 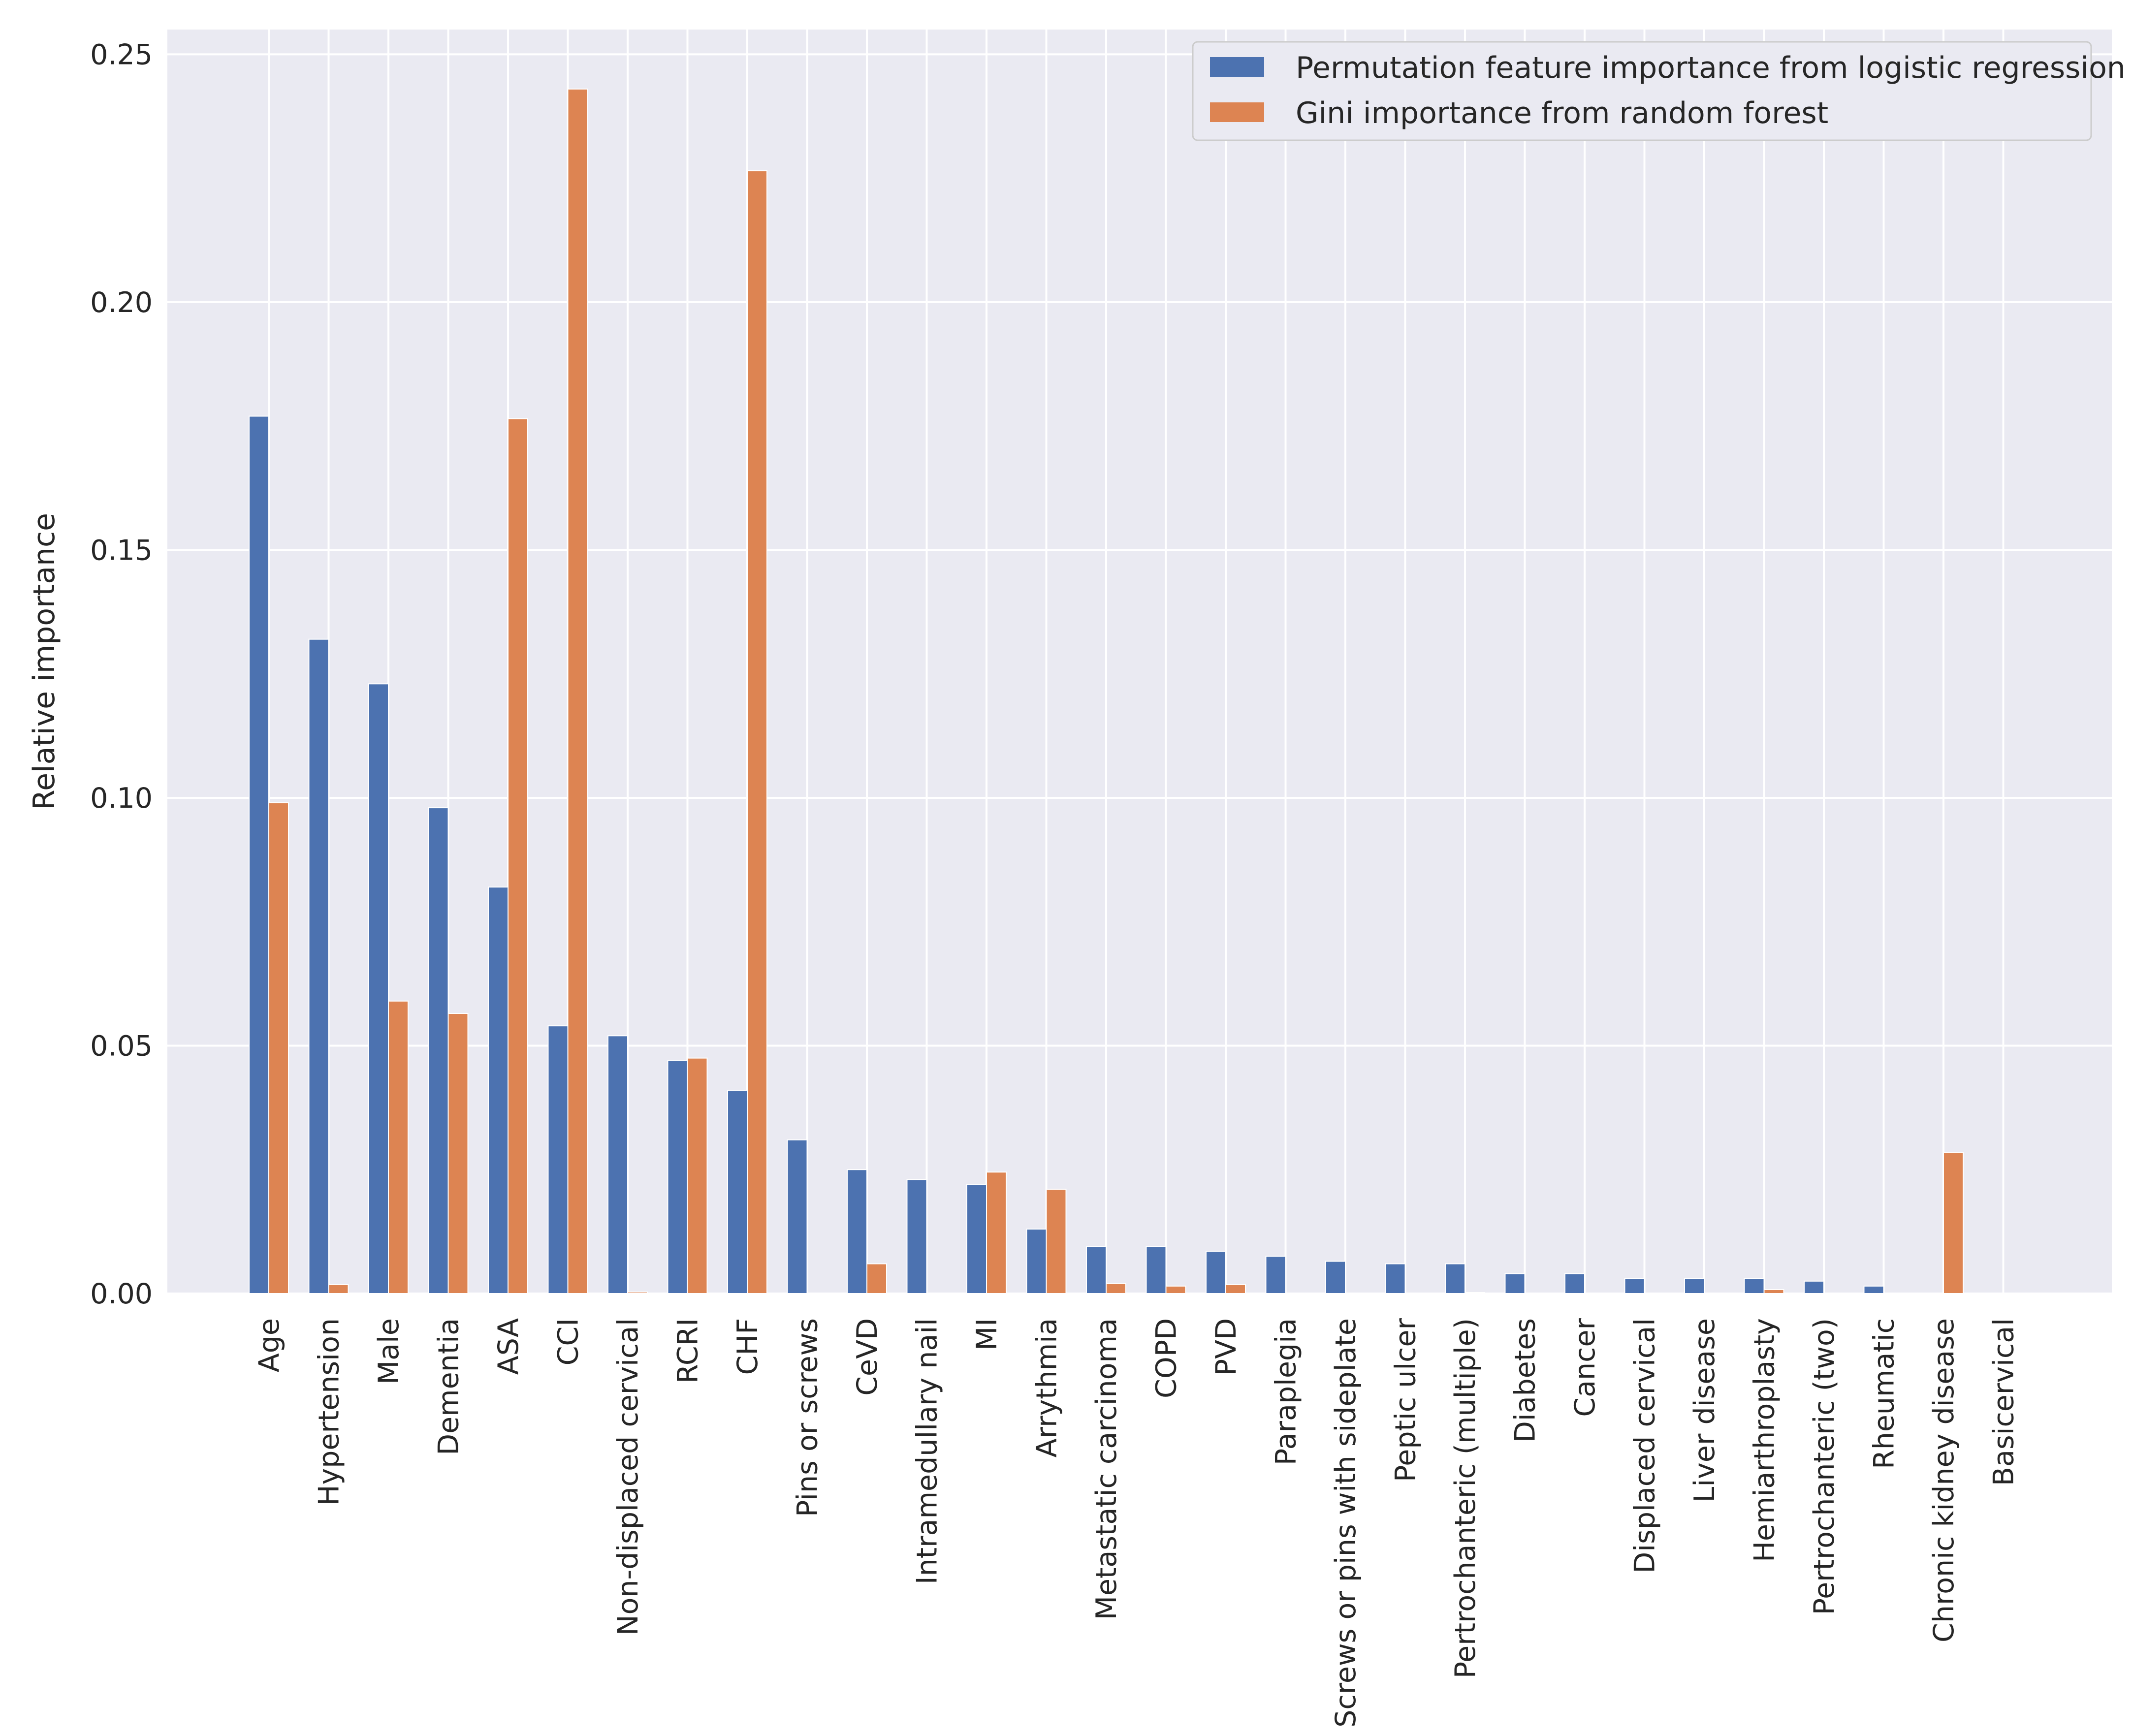 What do you see at coordinates (688, 1351) in the screenshot?
I see `x-tick-label: RCRI` at bounding box center [688, 1351].